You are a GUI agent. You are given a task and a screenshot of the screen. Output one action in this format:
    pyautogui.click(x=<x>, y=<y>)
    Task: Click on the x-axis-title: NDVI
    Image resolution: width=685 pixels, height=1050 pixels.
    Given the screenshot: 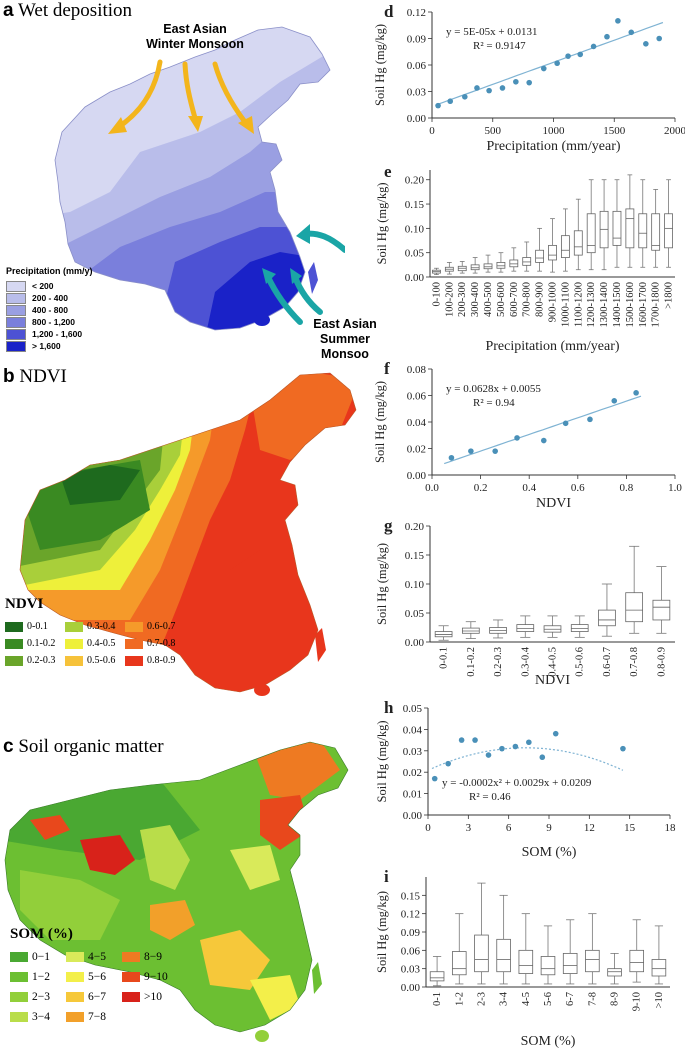 What is the action you would take?
    pyautogui.click(x=552, y=680)
    